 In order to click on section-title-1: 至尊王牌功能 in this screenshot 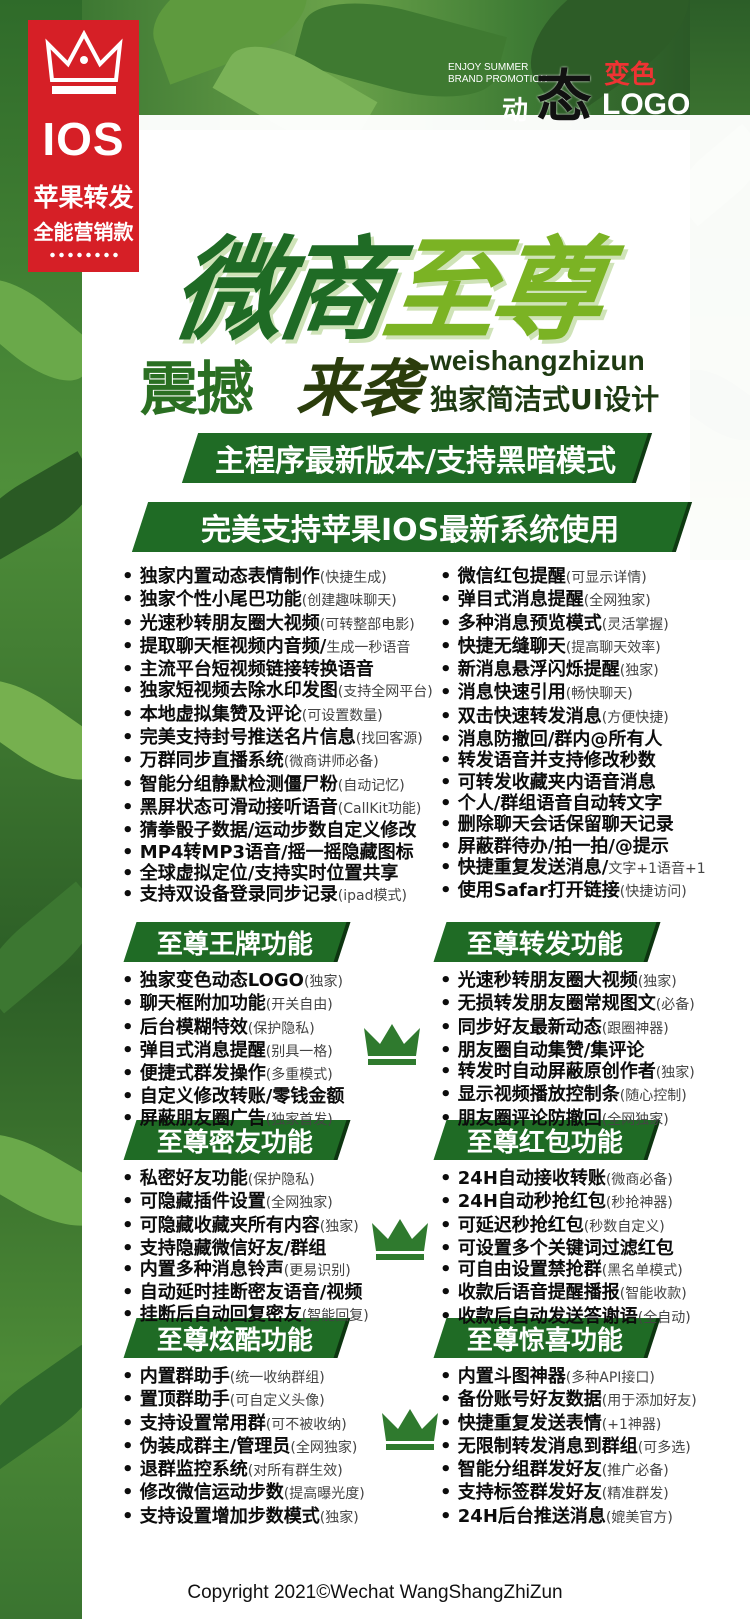, I will do `click(235, 942)`.